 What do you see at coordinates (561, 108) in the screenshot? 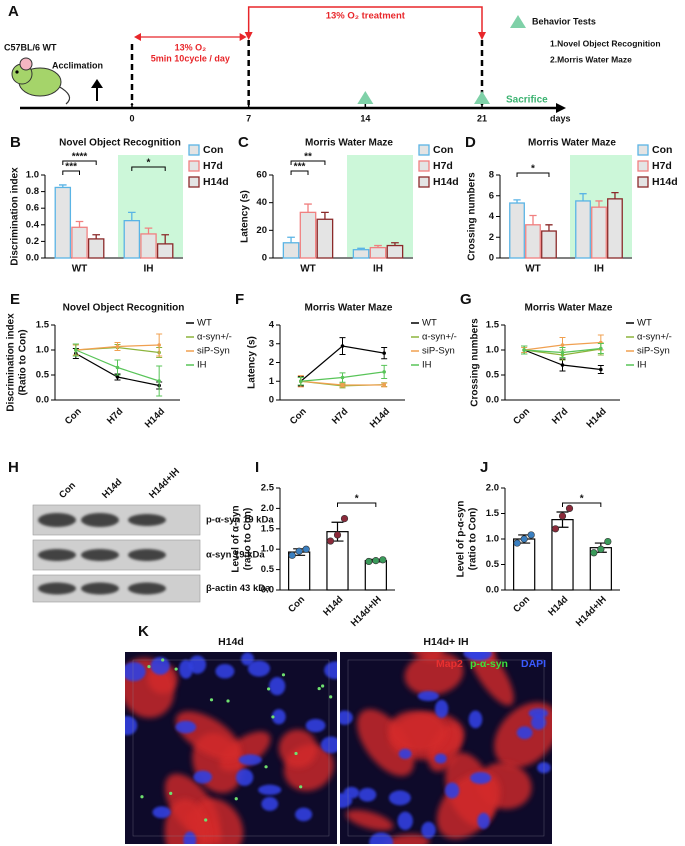
I see `arrow-head` at bounding box center [561, 108].